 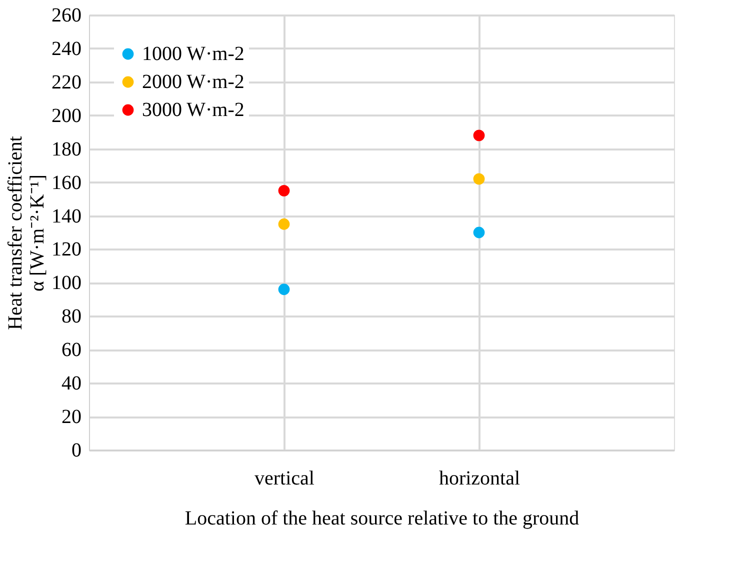 What do you see at coordinates (67, 49) in the screenshot?
I see `y-tick-label: 240` at bounding box center [67, 49].